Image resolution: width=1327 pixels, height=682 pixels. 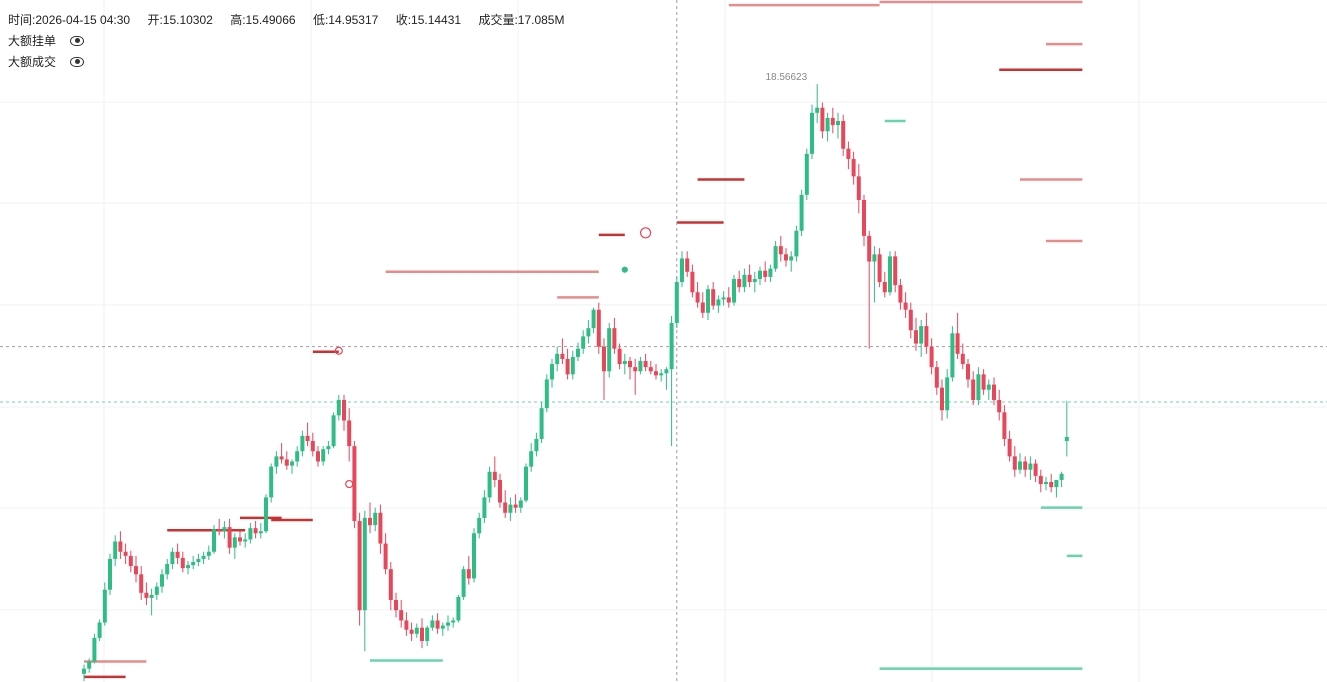 I want to click on close-value: 15.14431, so click(x=436, y=20).